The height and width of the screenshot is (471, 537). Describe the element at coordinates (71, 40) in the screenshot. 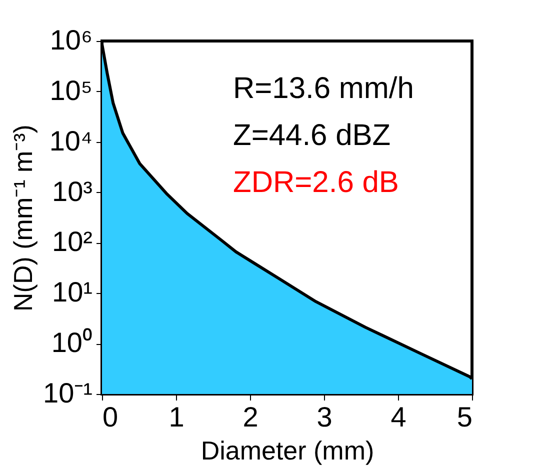

I see `y-tick-label: 10⁶` at that location.